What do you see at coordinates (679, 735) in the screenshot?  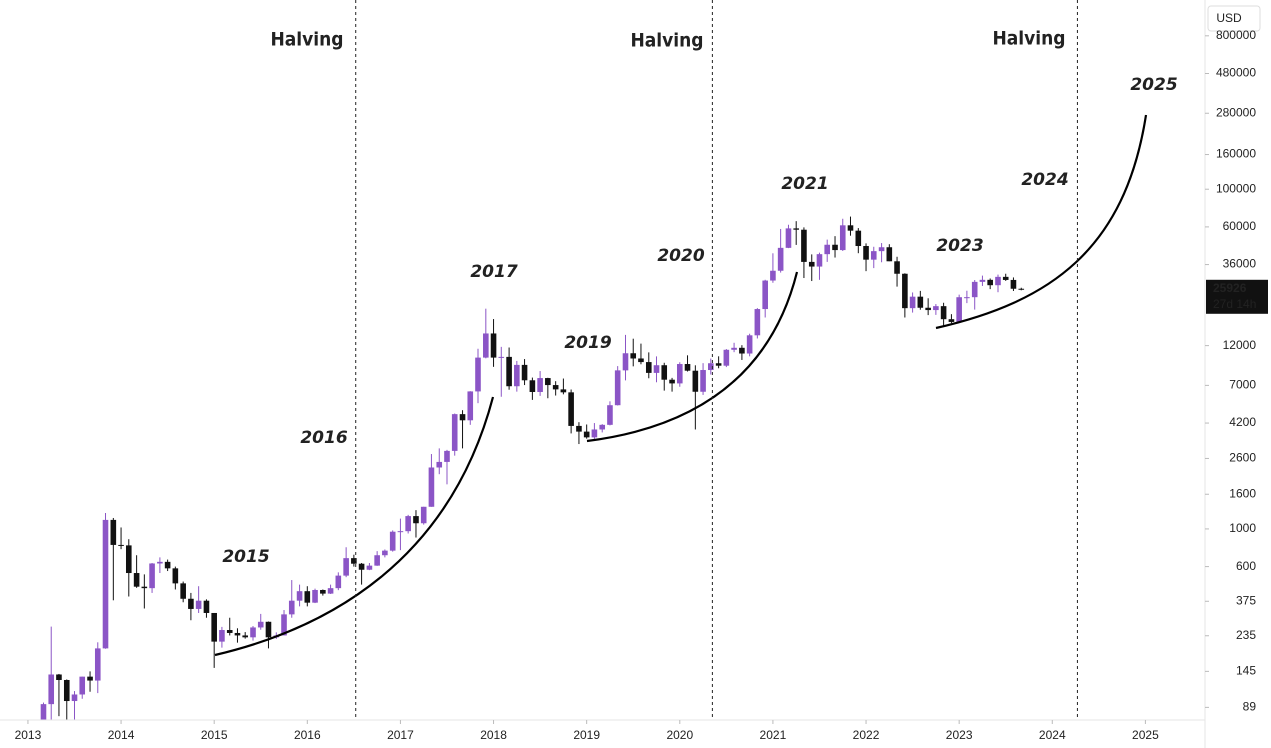 I see `x-tick-label: 2020` at bounding box center [679, 735].